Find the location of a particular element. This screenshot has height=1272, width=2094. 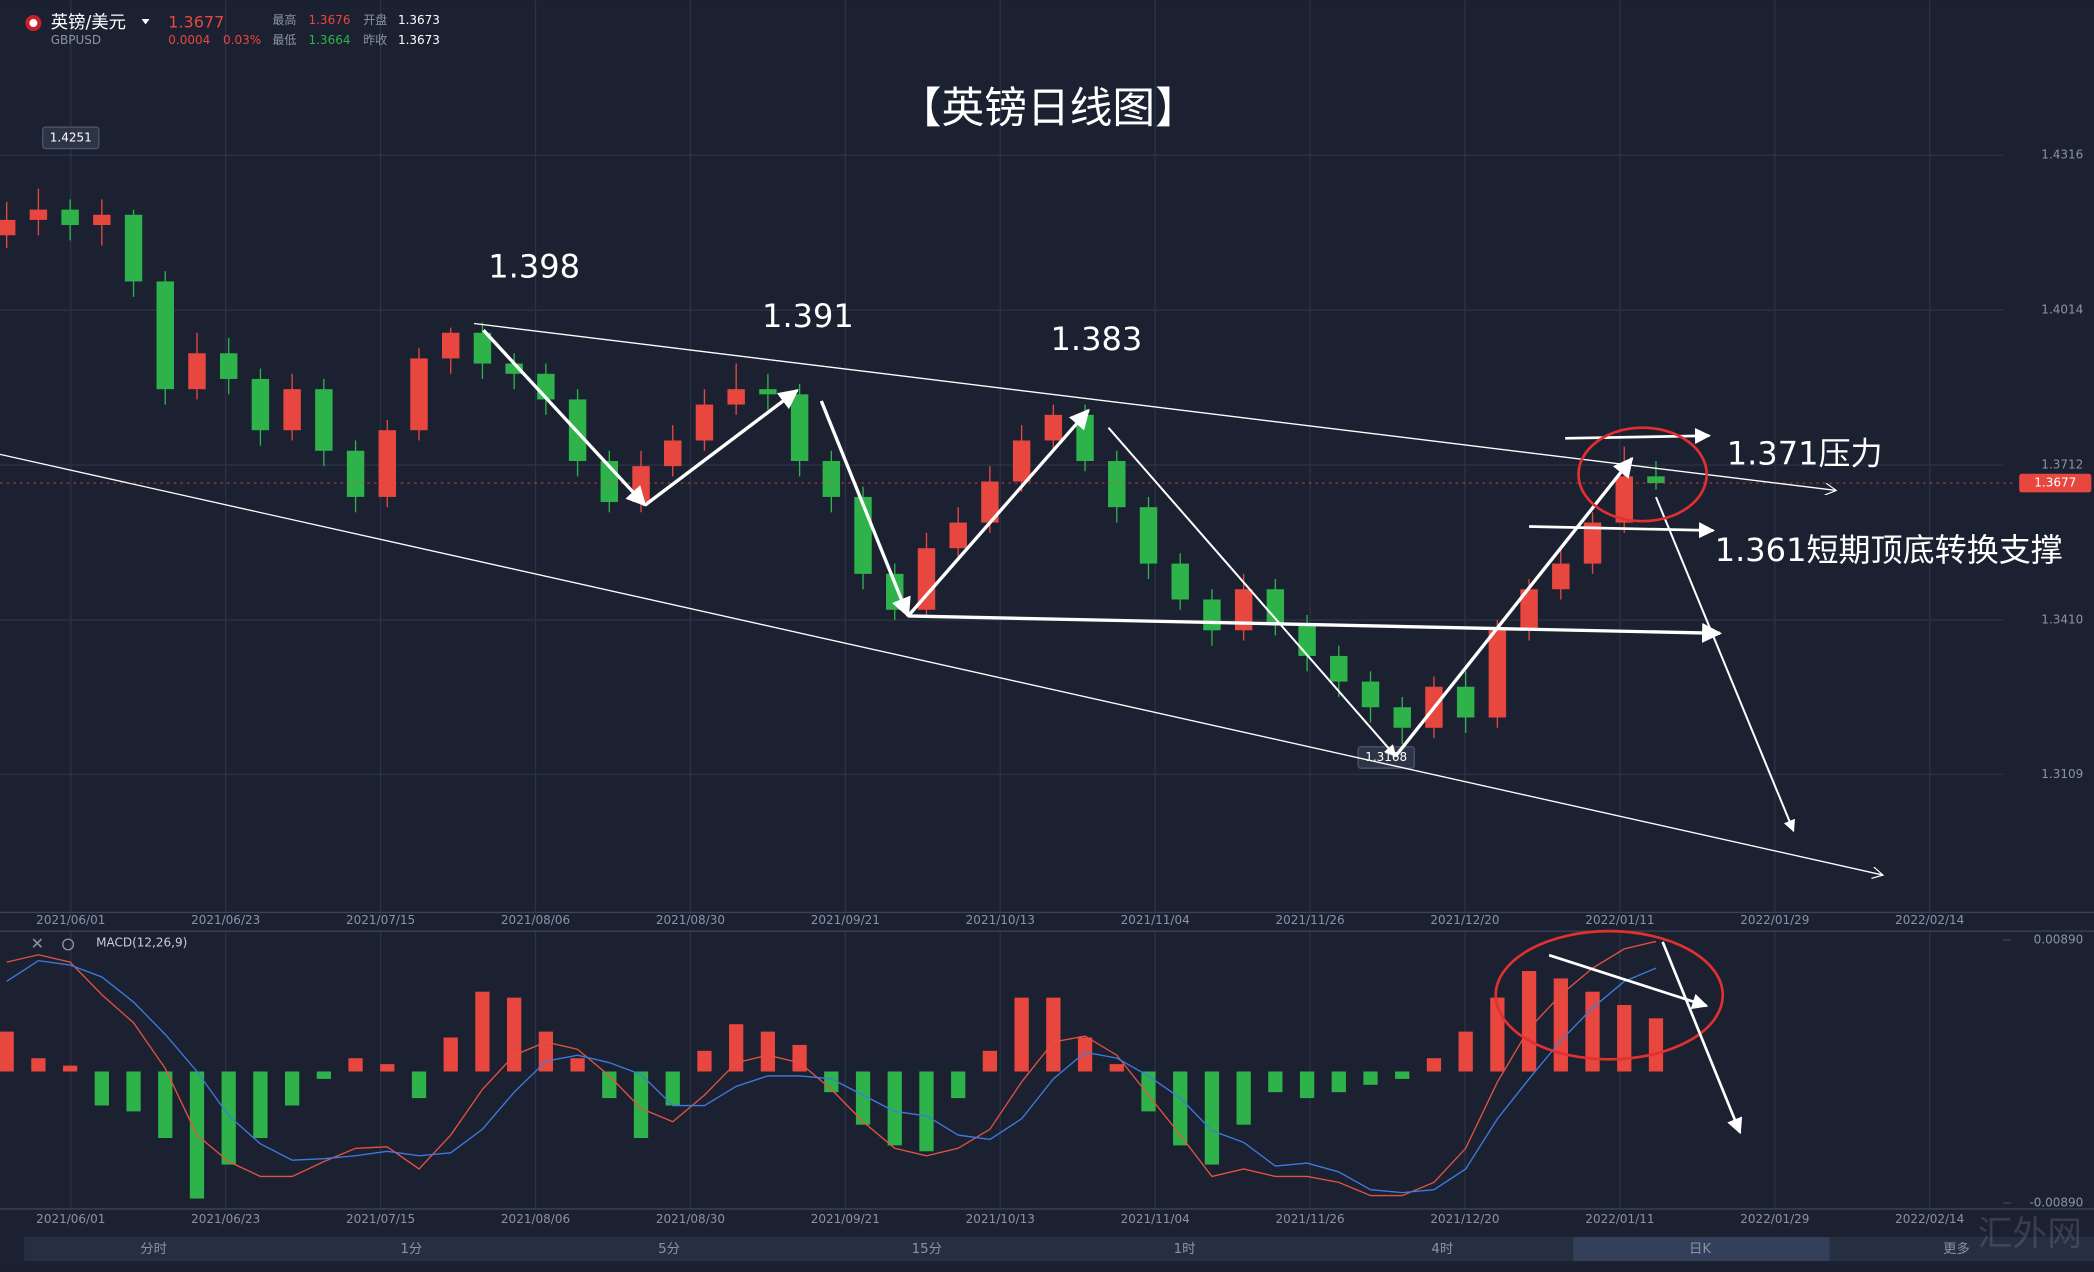

stat-value: 1.3676 is located at coordinates (329, 20).